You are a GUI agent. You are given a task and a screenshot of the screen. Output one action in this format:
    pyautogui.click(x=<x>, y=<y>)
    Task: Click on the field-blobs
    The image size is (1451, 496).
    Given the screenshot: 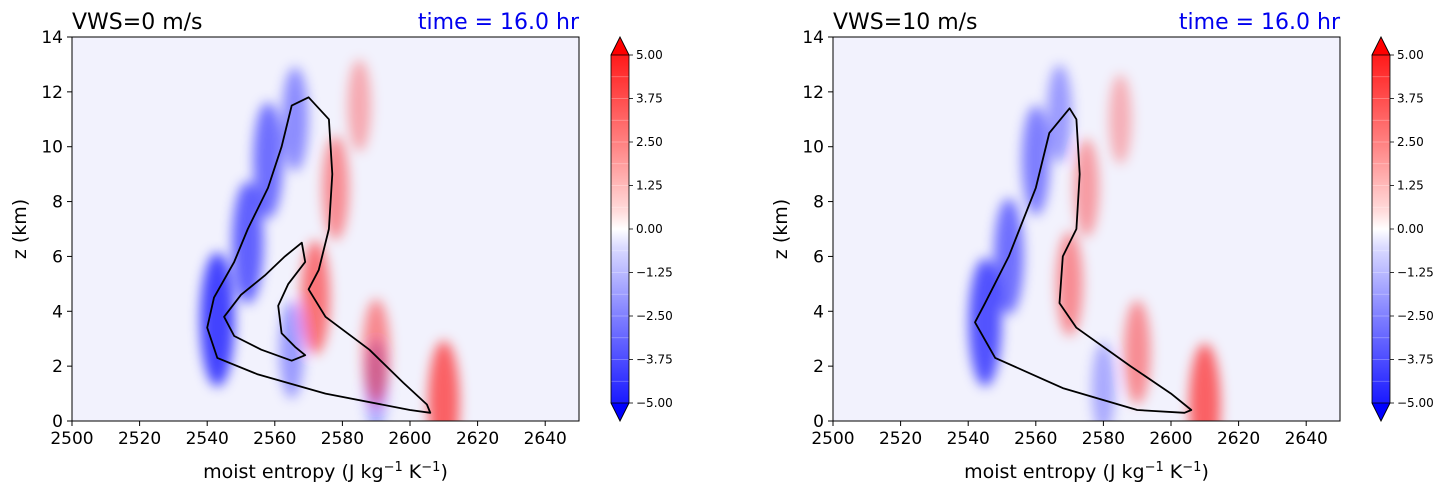 What is the action you would take?
    pyautogui.click(x=1094, y=242)
    